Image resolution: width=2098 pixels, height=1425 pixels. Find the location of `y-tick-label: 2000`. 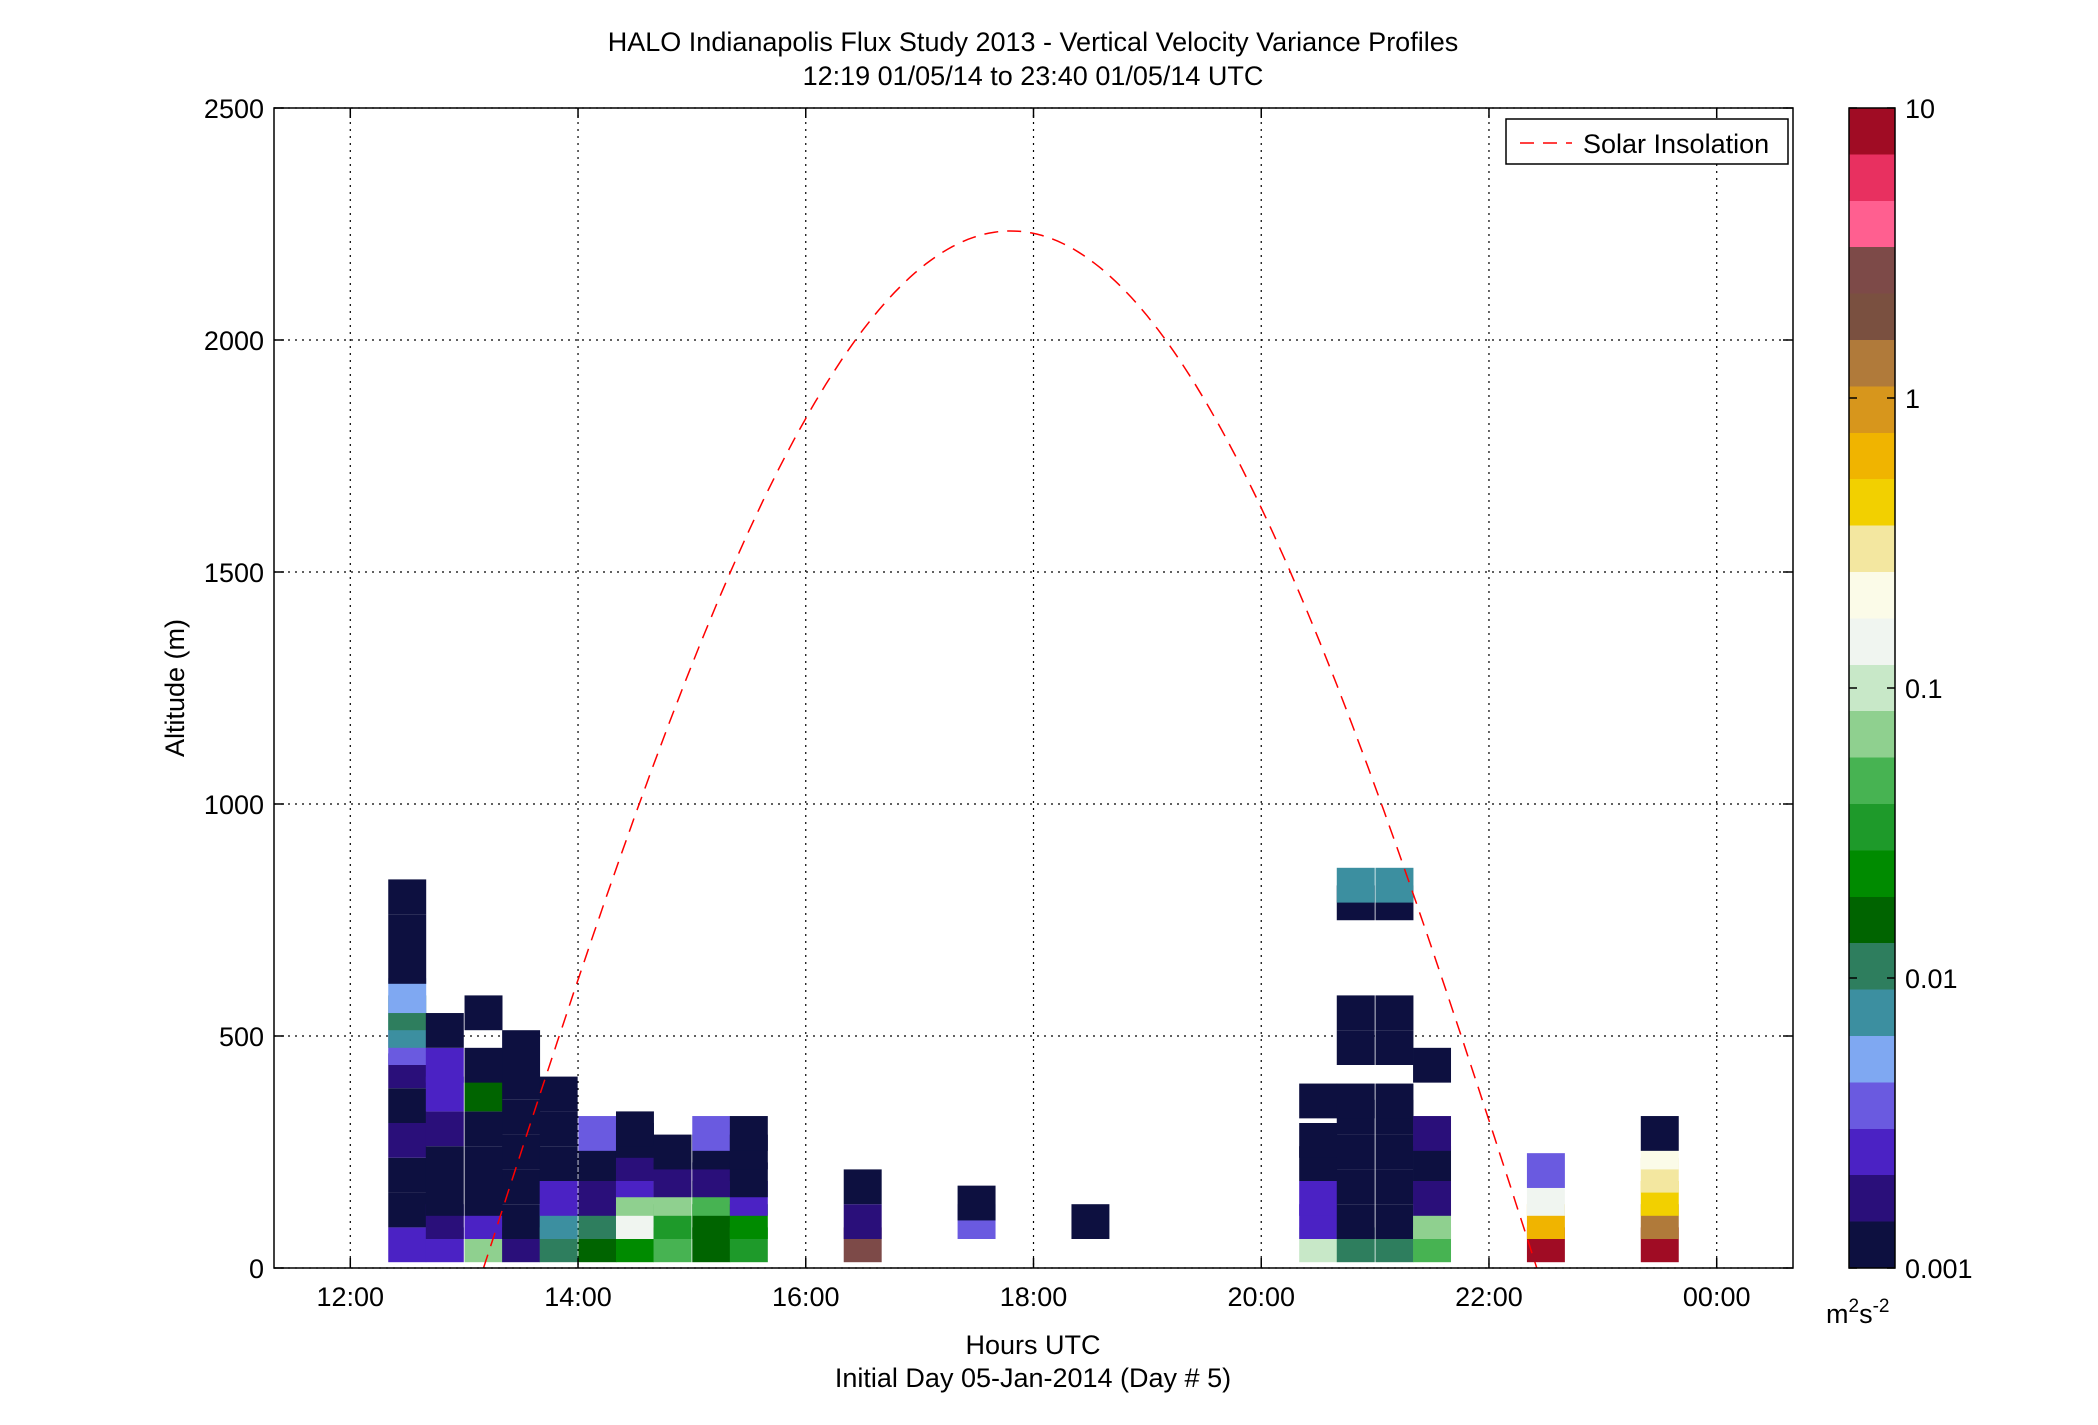

y-tick-label: 2000 is located at coordinates (234, 341).